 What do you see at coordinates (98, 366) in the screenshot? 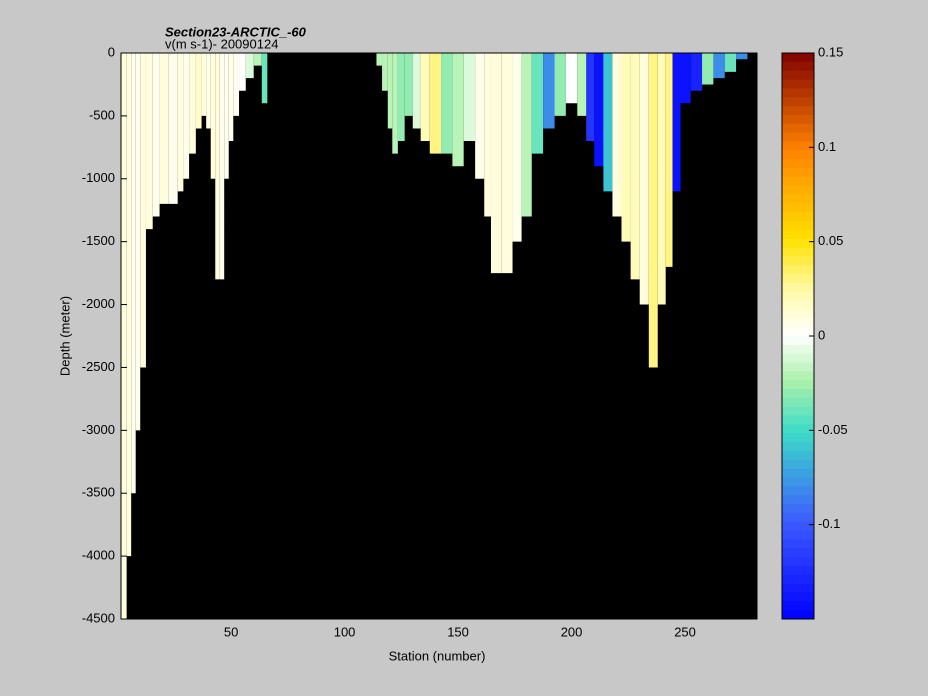
I see `y-tick-label: -2500` at bounding box center [98, 366].